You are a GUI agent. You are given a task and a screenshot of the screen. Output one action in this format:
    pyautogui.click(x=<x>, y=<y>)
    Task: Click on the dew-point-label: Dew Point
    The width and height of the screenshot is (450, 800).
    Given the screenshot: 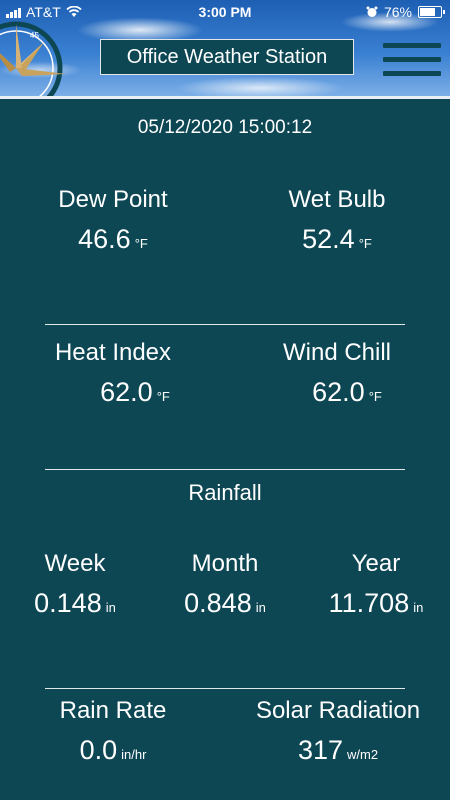 What is the action you would take?
    pyautogui.click(x=113, y=199)
    